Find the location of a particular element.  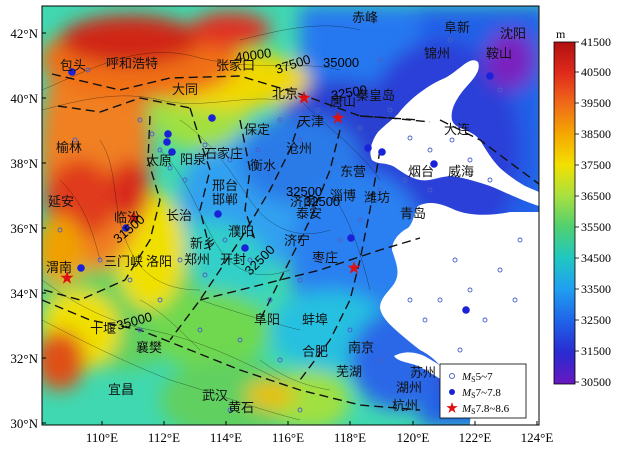

colorbar-label: 34500 is located at coordinates (596, 258).